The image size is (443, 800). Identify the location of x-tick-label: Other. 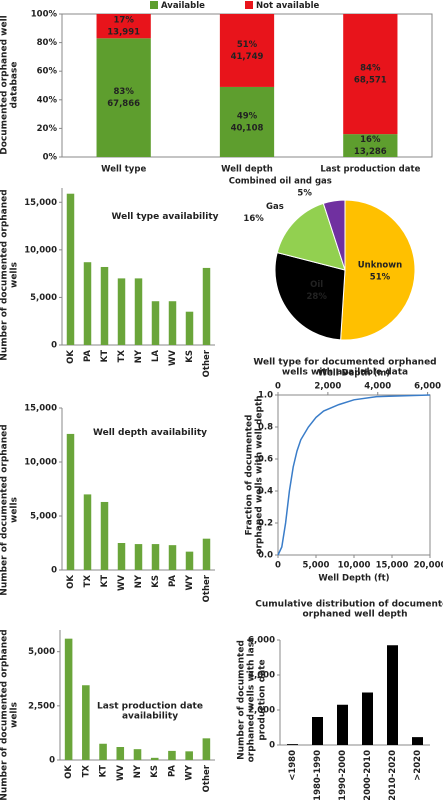
(207, 363).